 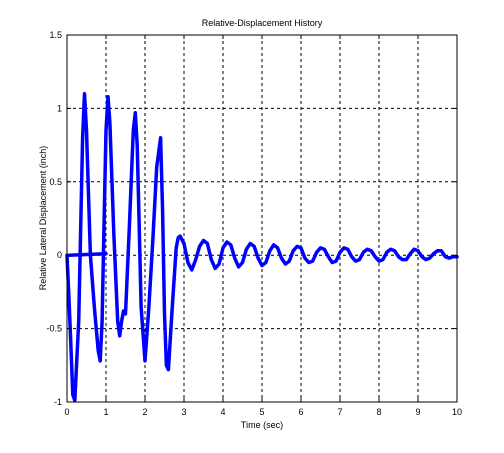 I want to click on x-tick-label: 4, so click(x=222, y=412).